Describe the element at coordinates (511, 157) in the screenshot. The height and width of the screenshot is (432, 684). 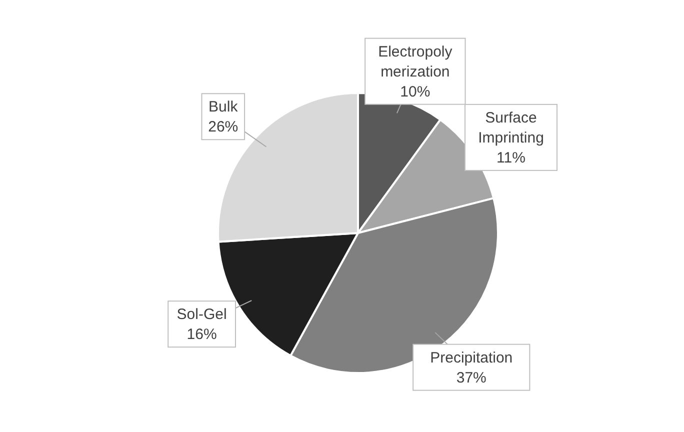
I see `data-label: 11%` at that location.